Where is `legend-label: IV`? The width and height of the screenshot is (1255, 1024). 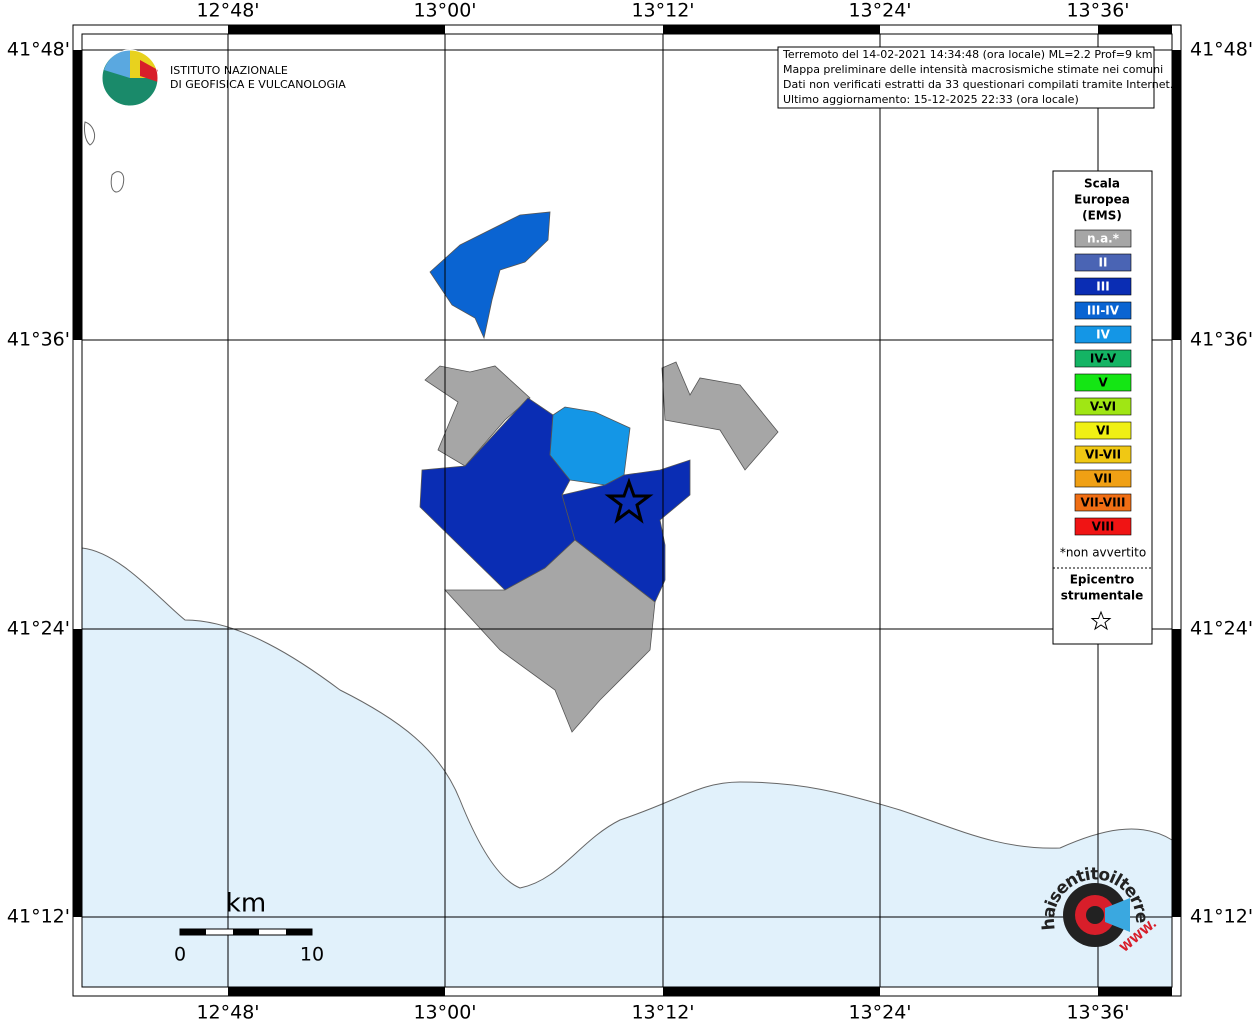 legend-label: IV is located at coordinates (1103, 335).